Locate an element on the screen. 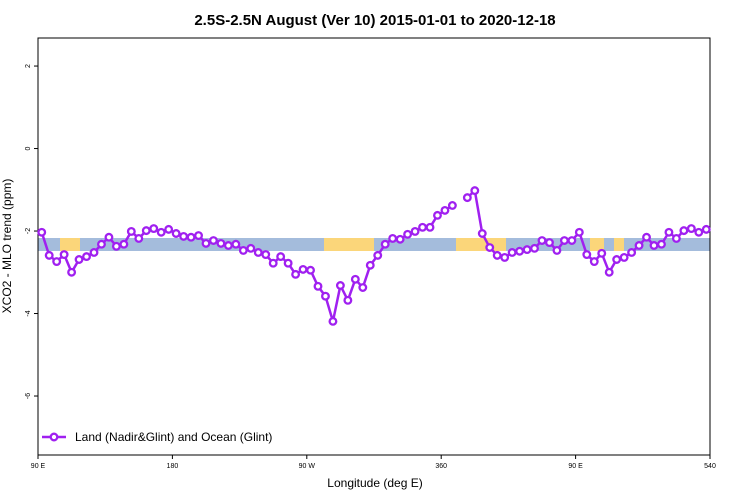 This screenshot has width=750, height=500. x-tick-label: 180 is located at coordinates (173, 466).